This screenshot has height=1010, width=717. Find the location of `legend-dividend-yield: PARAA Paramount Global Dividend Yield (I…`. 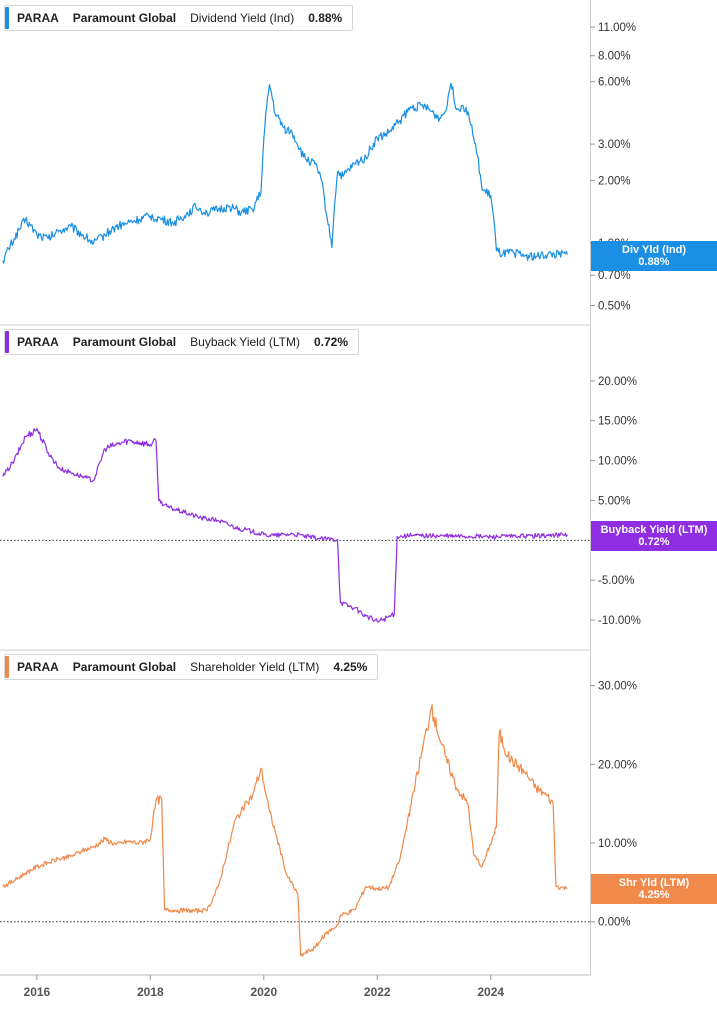

legend-dividend-yield: PARAA Paramount Global Dividend Yield (I… is located at coordinates (179, 18).